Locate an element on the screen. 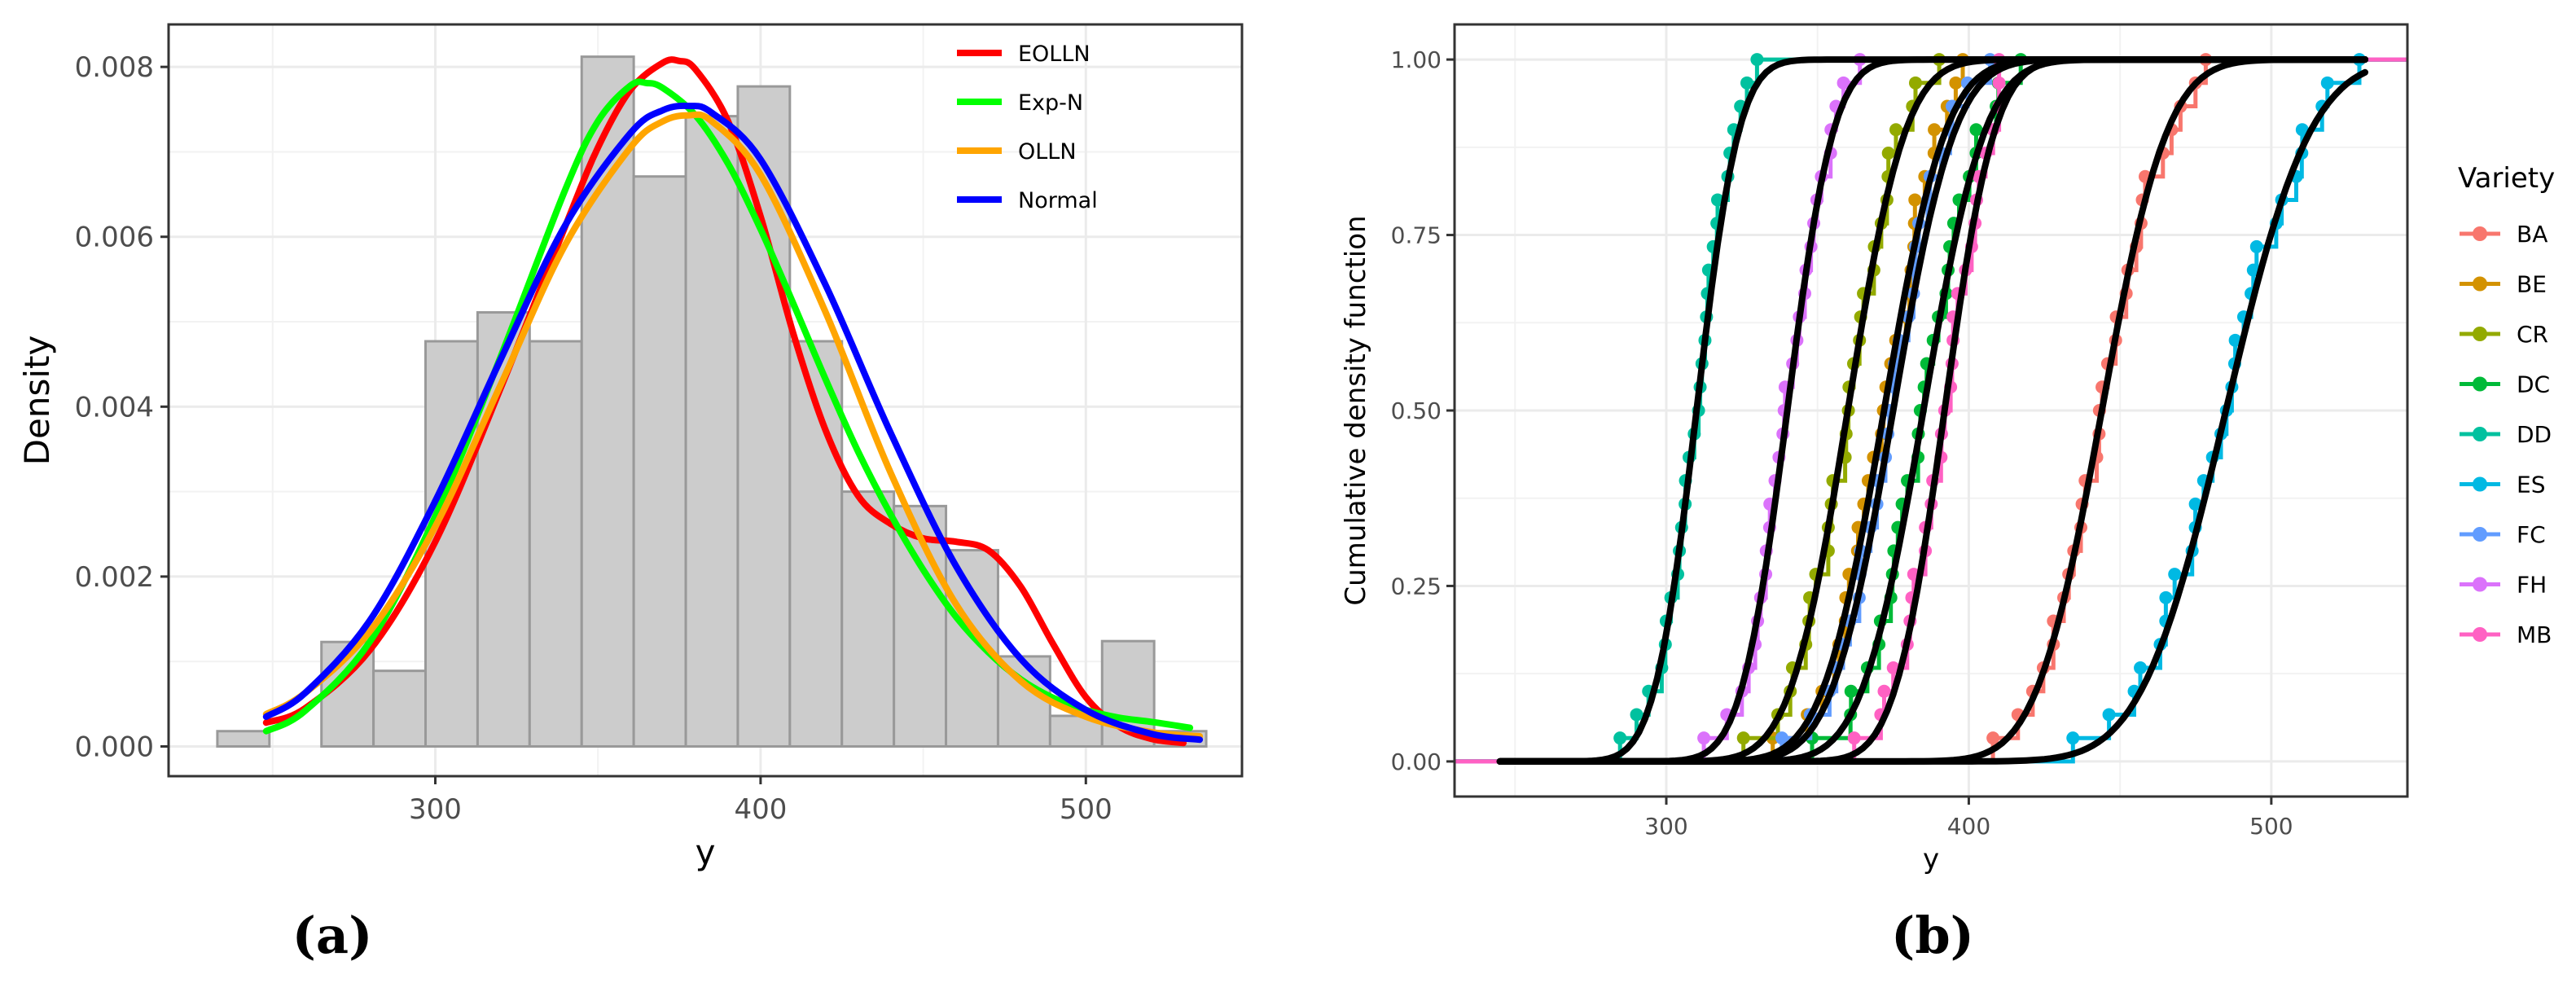 The width and height of the screenshot is (2576, 992). y-tick-label: 0.006 is located at coordinates (115, 238).